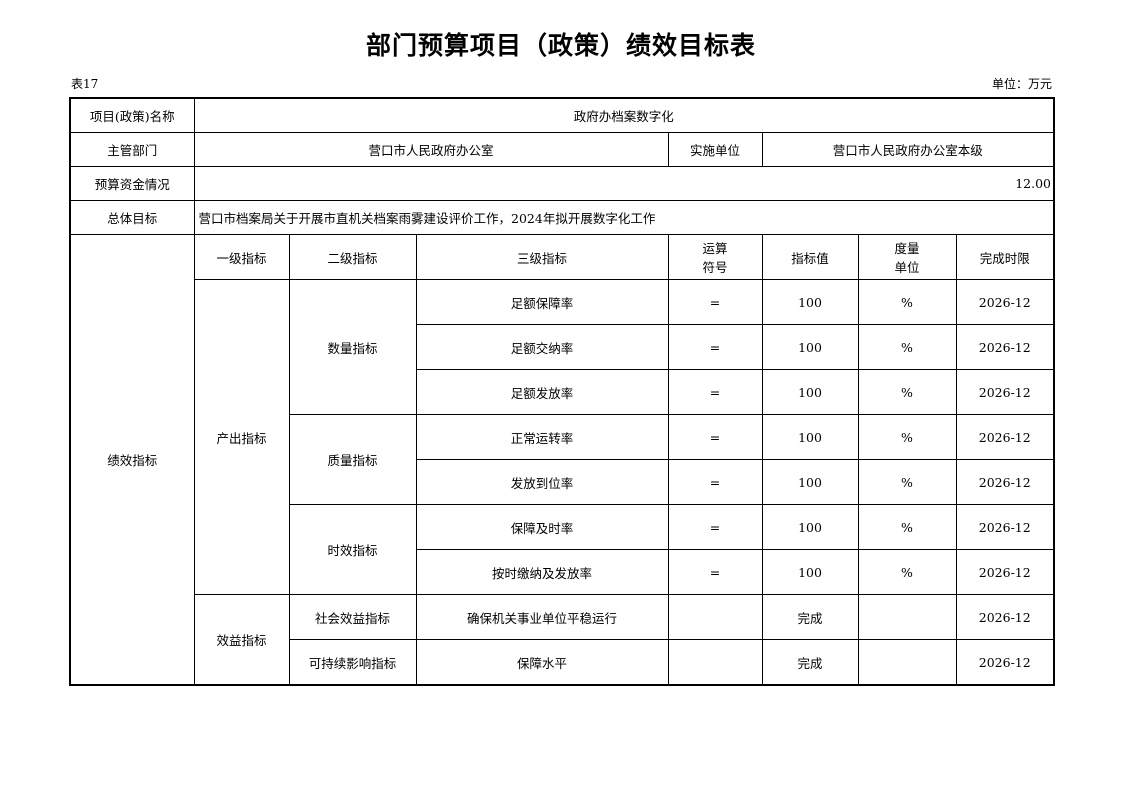 This screenshot has width=1122, height=793. Describe the element at coordinates (542, 257) in the screenshot. I see `header-level3: 三级指标` at that location.